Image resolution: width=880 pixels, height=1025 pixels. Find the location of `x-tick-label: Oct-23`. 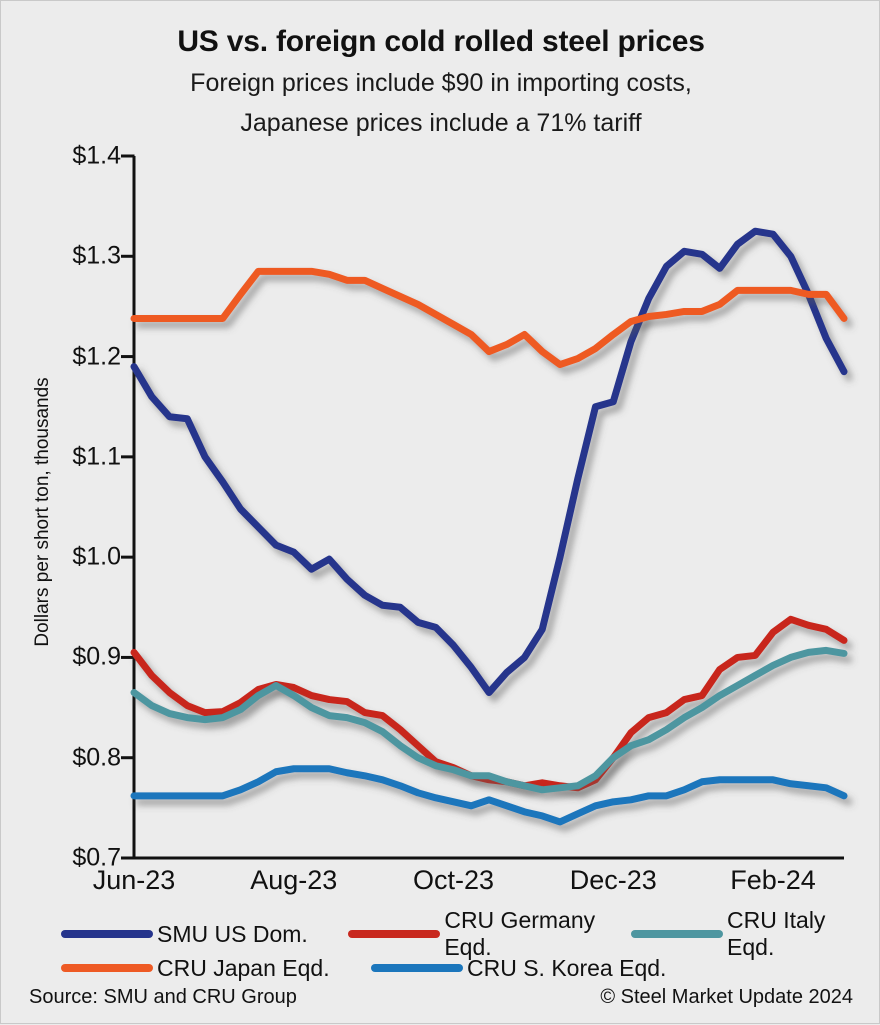

x-tick-label: Oct-23 is located at coordinates (453, 880).